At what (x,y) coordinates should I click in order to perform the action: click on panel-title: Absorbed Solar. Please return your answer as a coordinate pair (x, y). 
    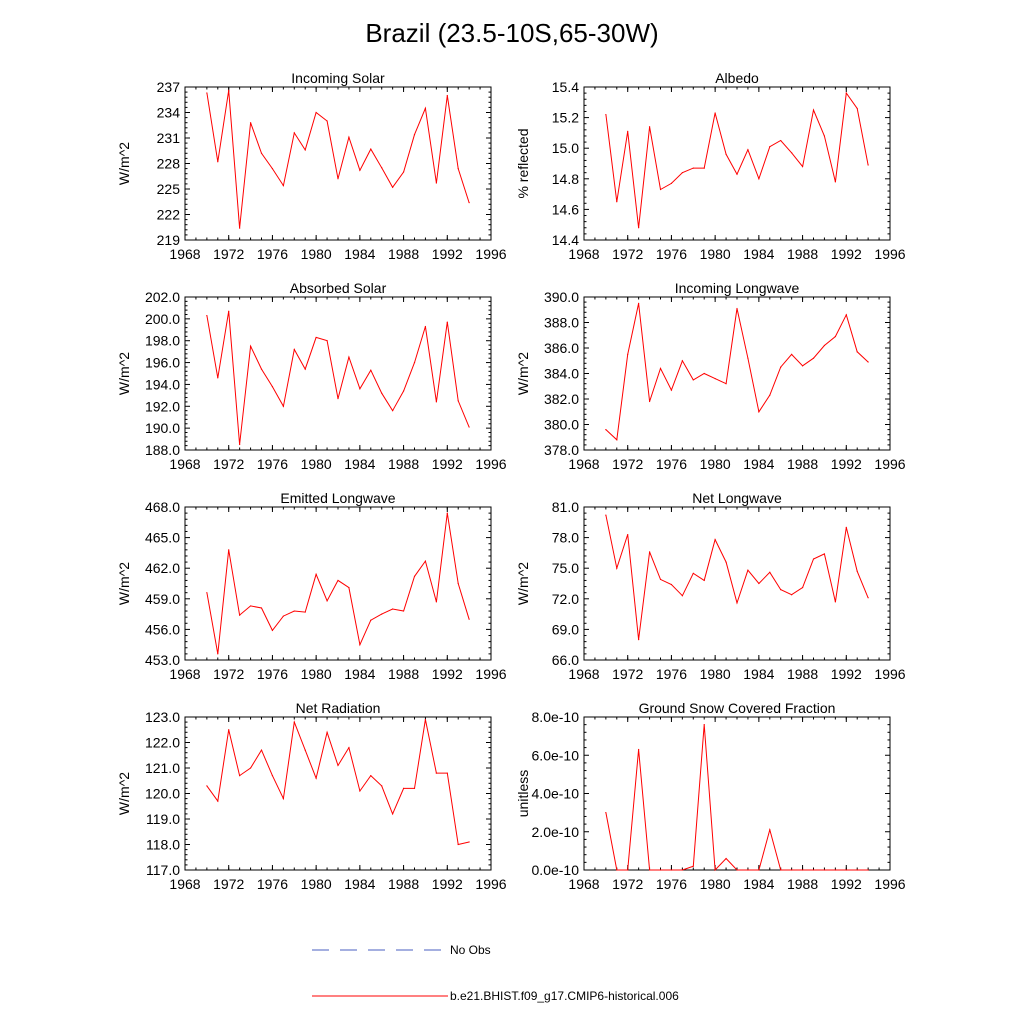
    Looking at the image, I should click on (338, 288).